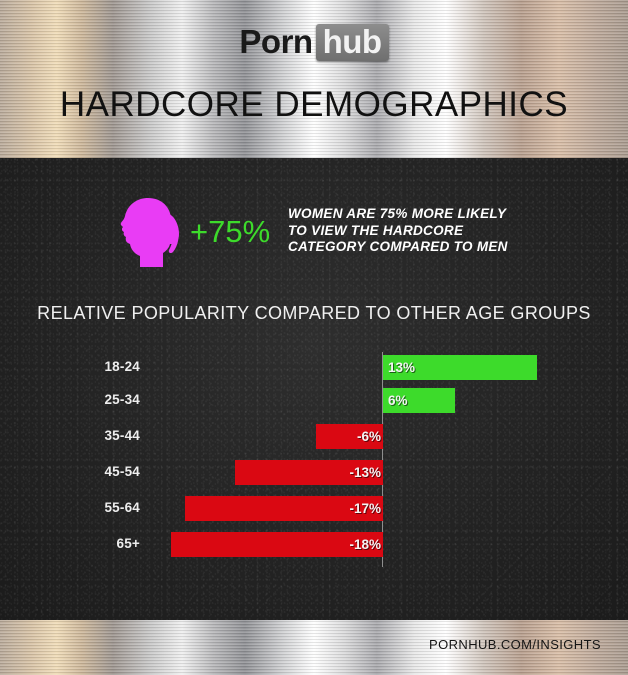 The width and height of the screenshot is (628, 675). What do you see at coordinates (276, 41) in the screenshot?
I see `logo-text-porn: Porn` at bounding box center [276, 41].